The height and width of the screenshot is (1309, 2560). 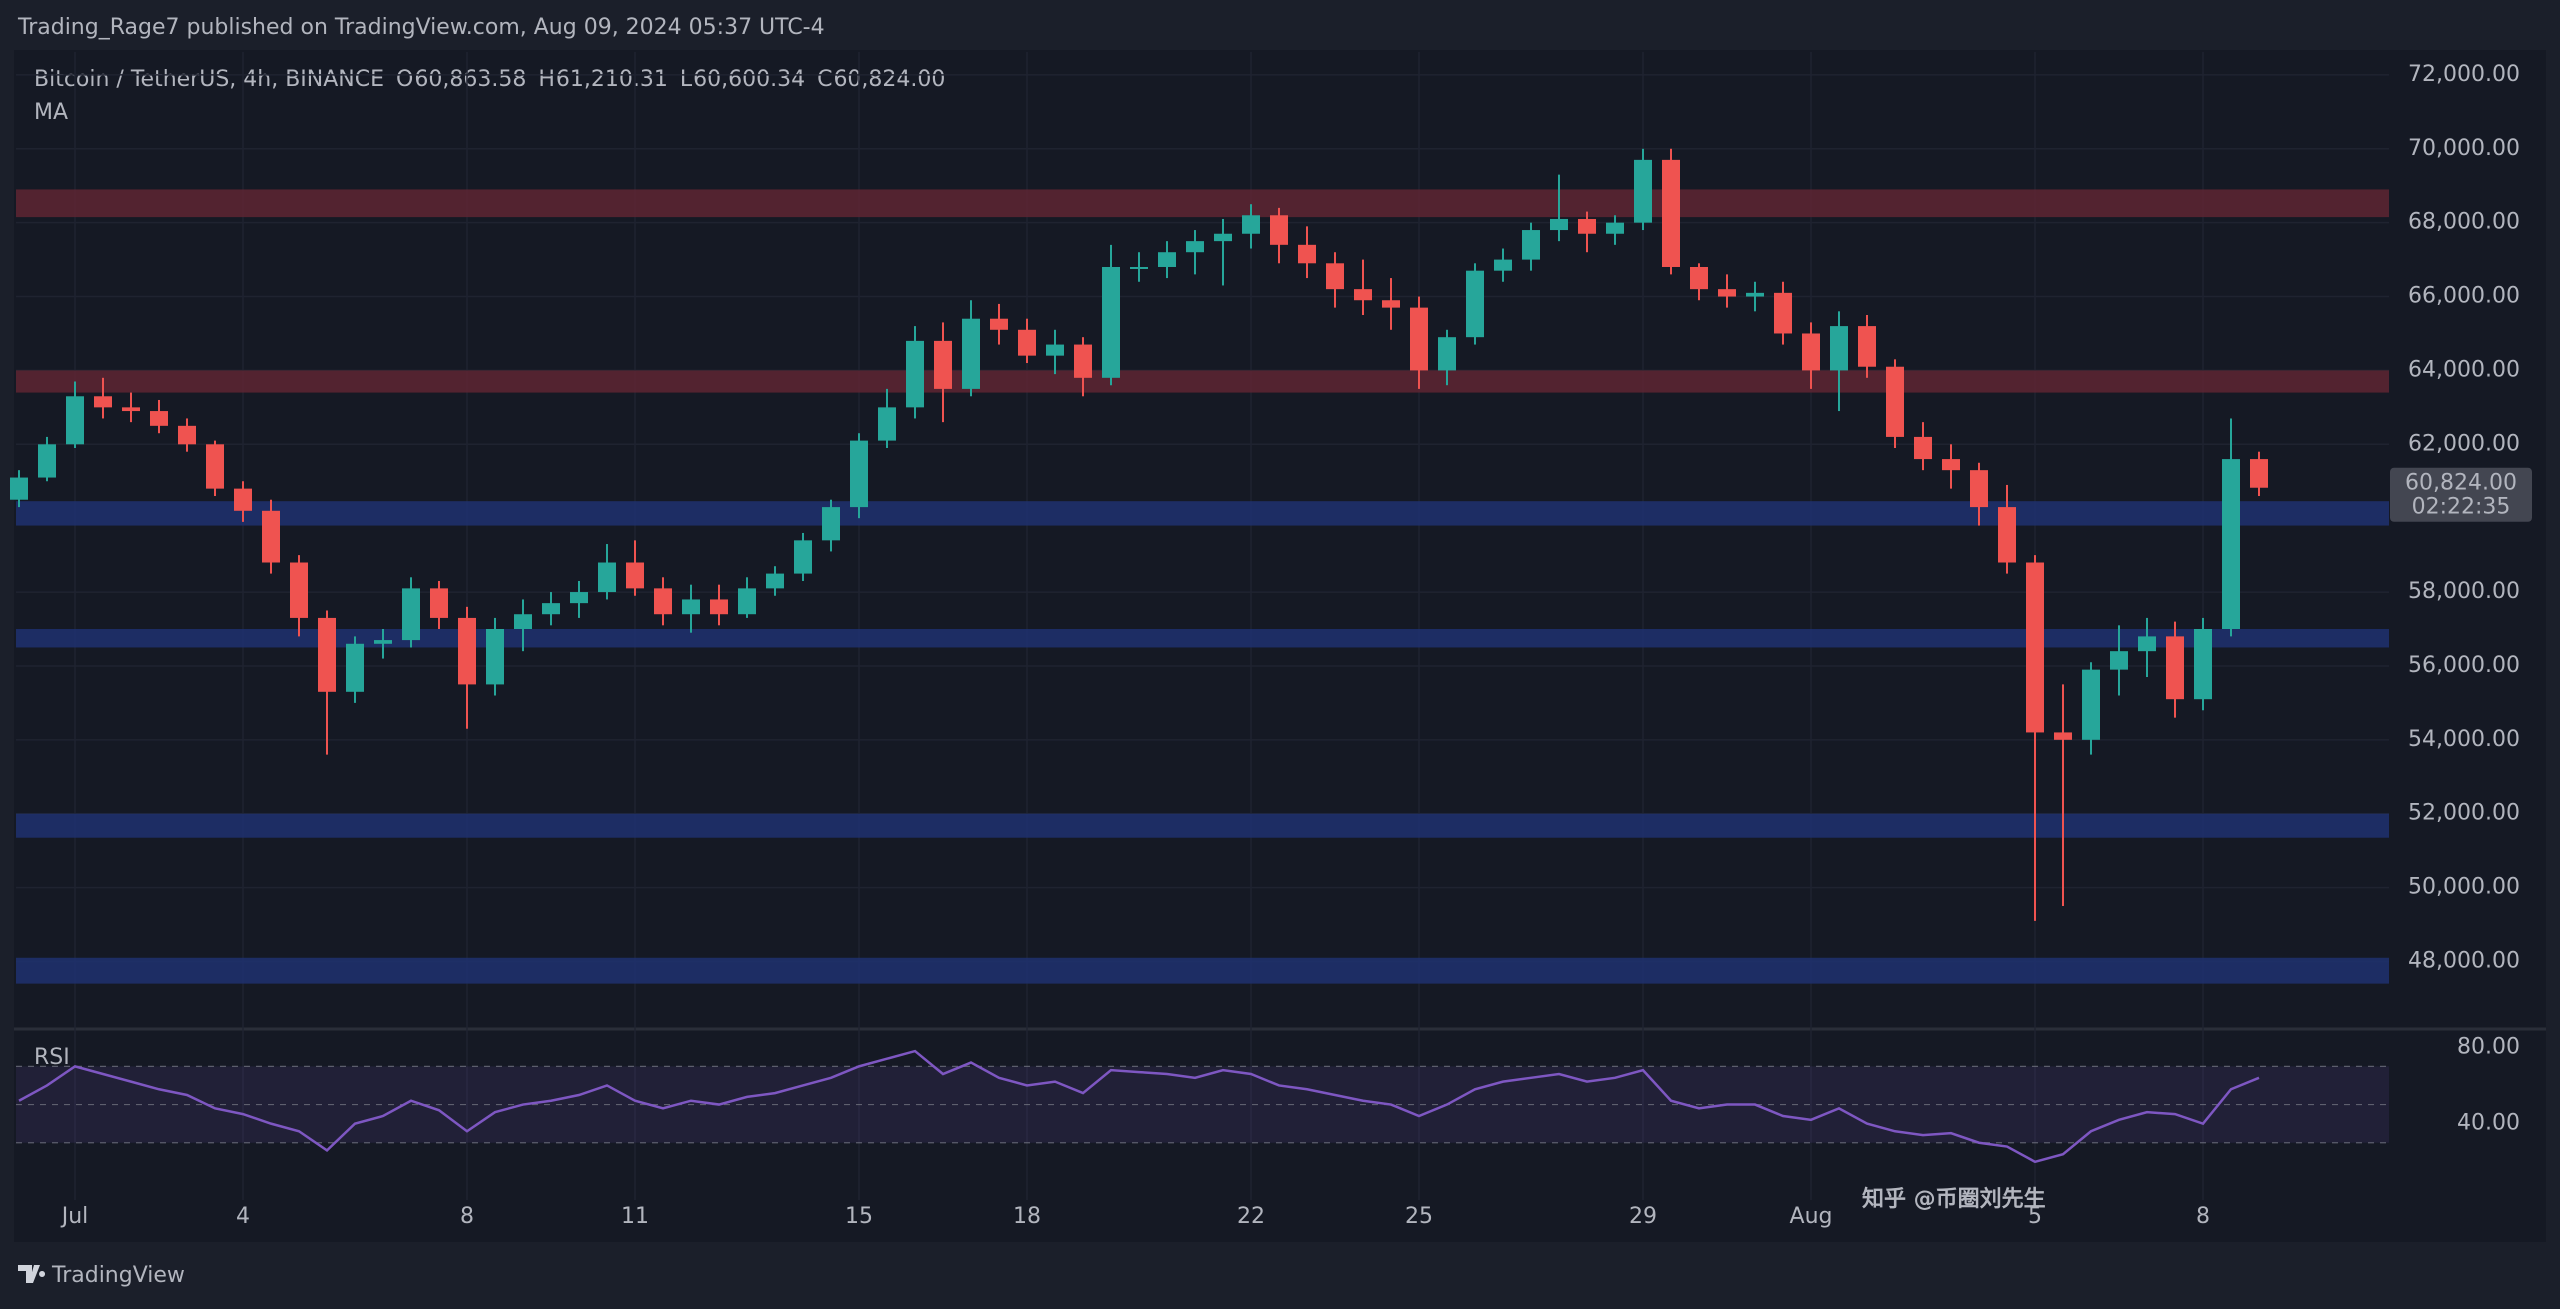 What do you see at coordinates (2464, 665) in the screenshot?
I see `y-tick-label: 56,000.00` at bounding box center [2464, 665].